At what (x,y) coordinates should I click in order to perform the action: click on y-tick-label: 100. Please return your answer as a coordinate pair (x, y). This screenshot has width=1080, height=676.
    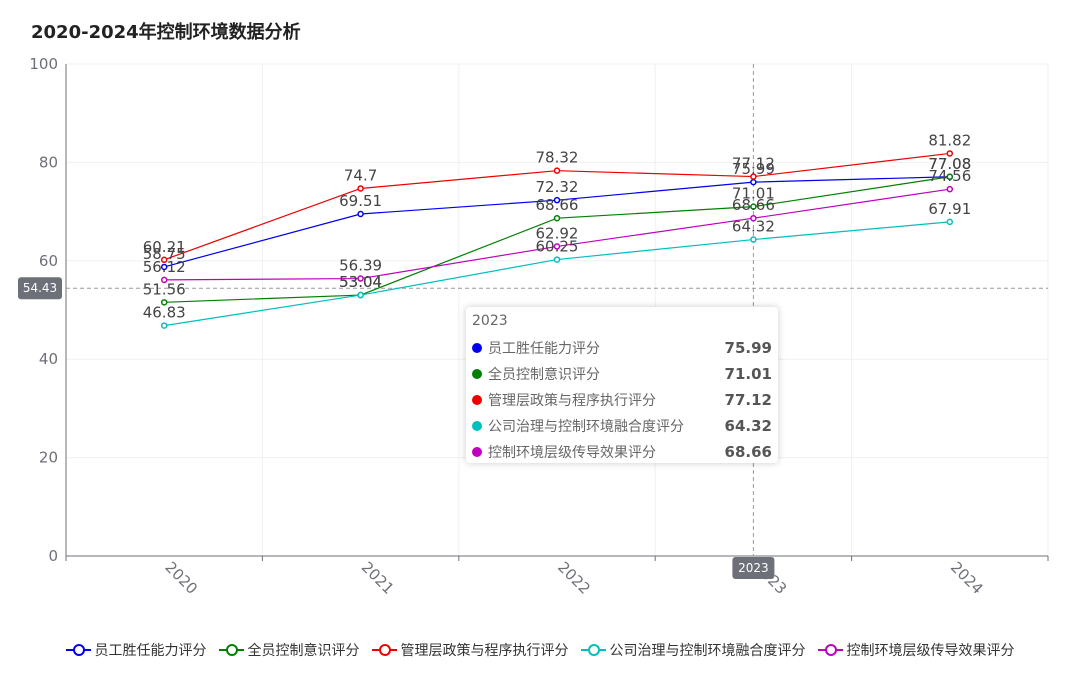
    Looking at the image, I should click on (43, 64).